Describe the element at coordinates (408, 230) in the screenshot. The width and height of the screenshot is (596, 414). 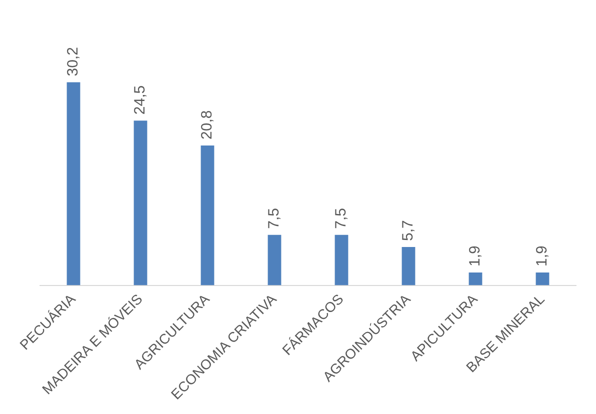
I see `data-label: 5,7` at that location.